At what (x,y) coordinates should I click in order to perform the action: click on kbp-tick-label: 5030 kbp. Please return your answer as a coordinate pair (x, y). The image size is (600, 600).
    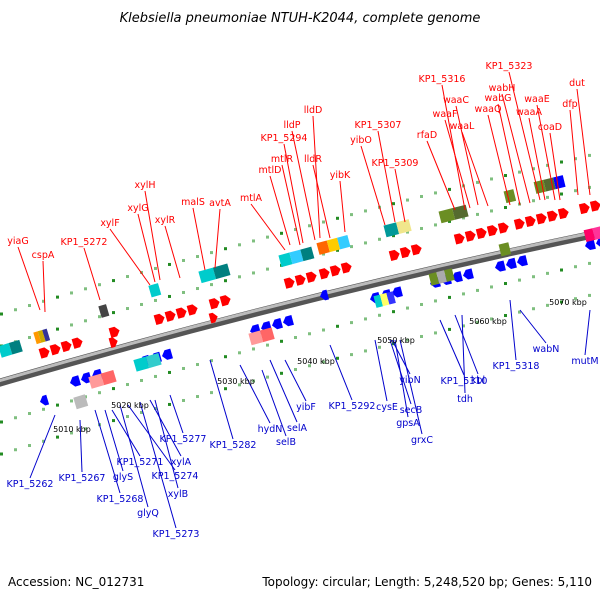
    Looking at the image, I should click on (236, 381).